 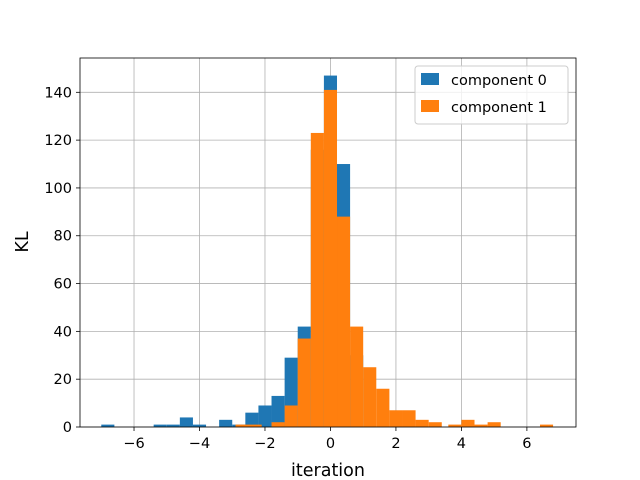 I want to click on legend-frame, so click(x=491, y=95).